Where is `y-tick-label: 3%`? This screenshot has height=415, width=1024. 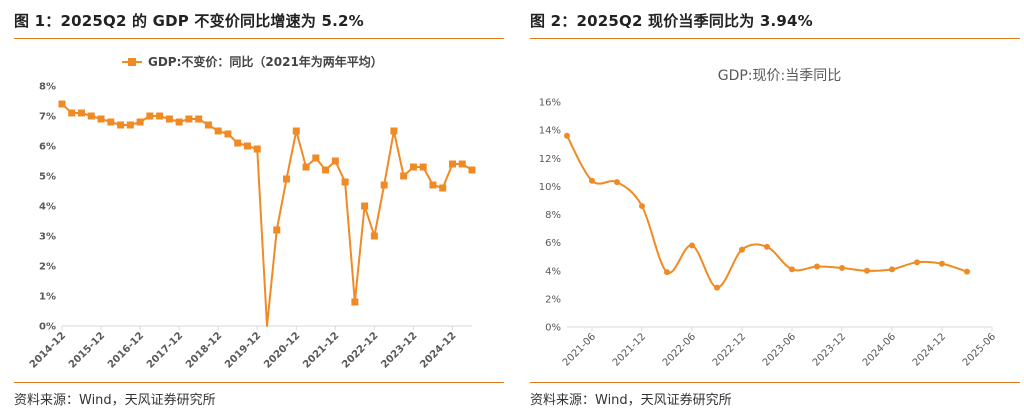 y-tick-label: 3% is located at coordinates (47, 237).